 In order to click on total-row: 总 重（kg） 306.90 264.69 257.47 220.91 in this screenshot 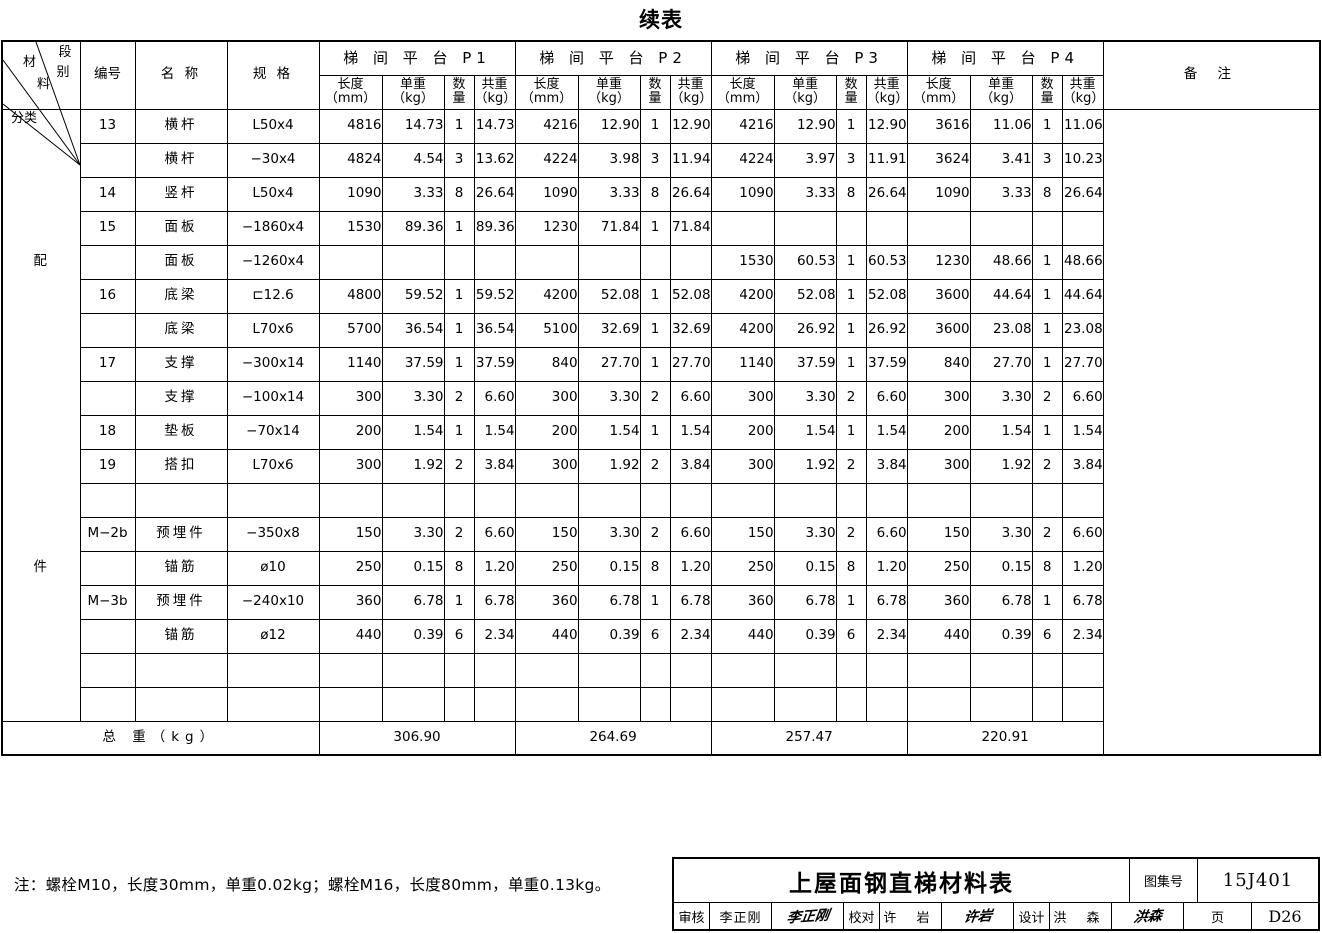, I will do `click(660, 738)`.